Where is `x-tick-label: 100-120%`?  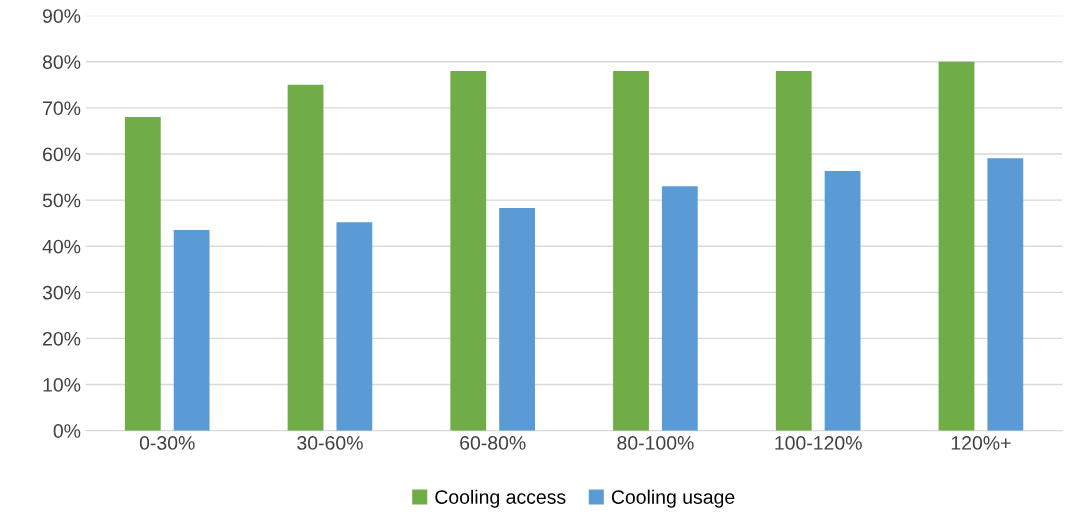
x-tick-label: 100-120% is located at coordinates (818, 443).